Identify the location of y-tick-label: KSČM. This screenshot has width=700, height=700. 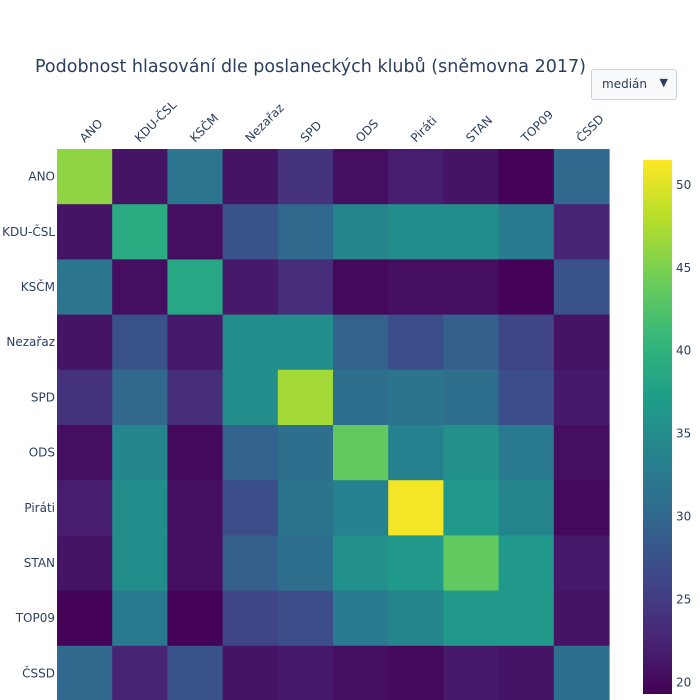
(38, 286).